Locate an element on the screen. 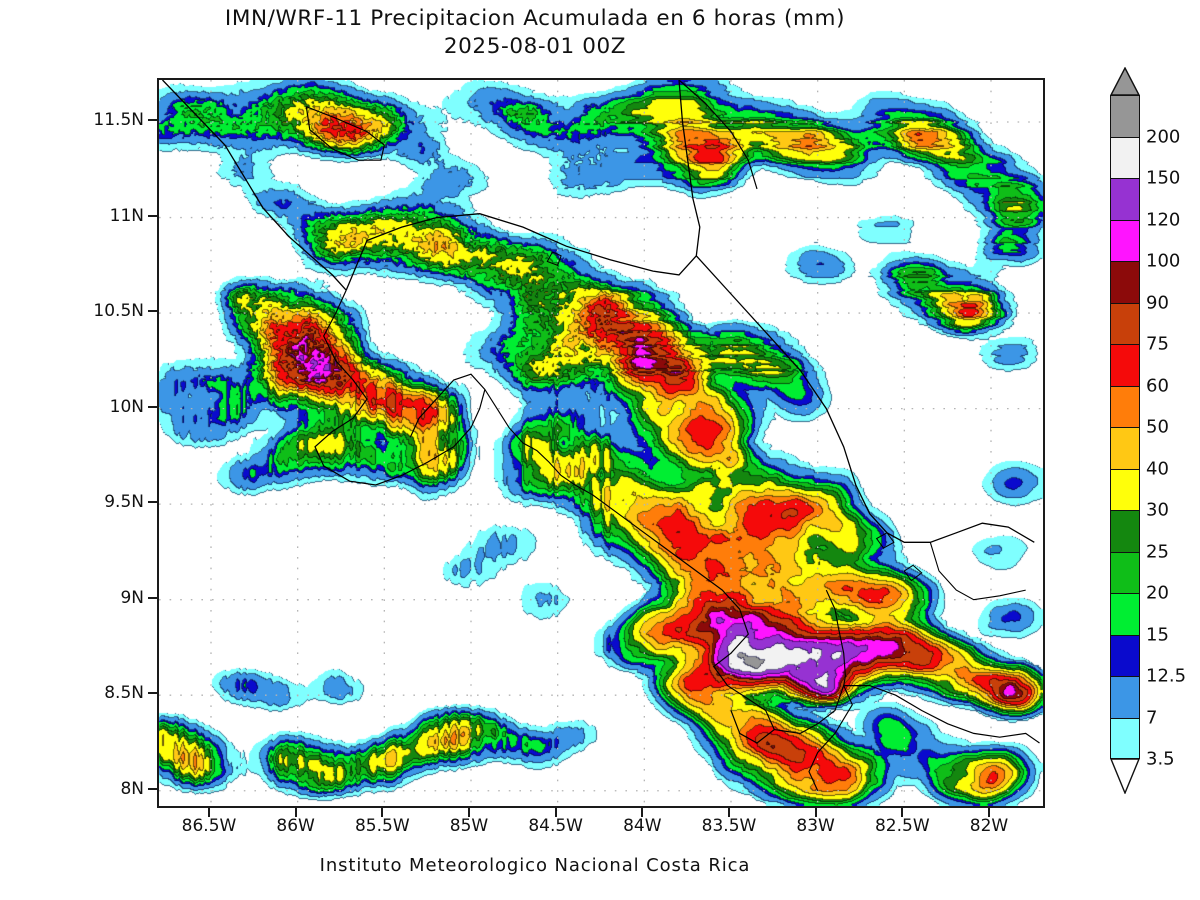 This screenshot has width=1200, height=900. colorbar-tick-label-60: 60 is located at coordinates (1157, 385).